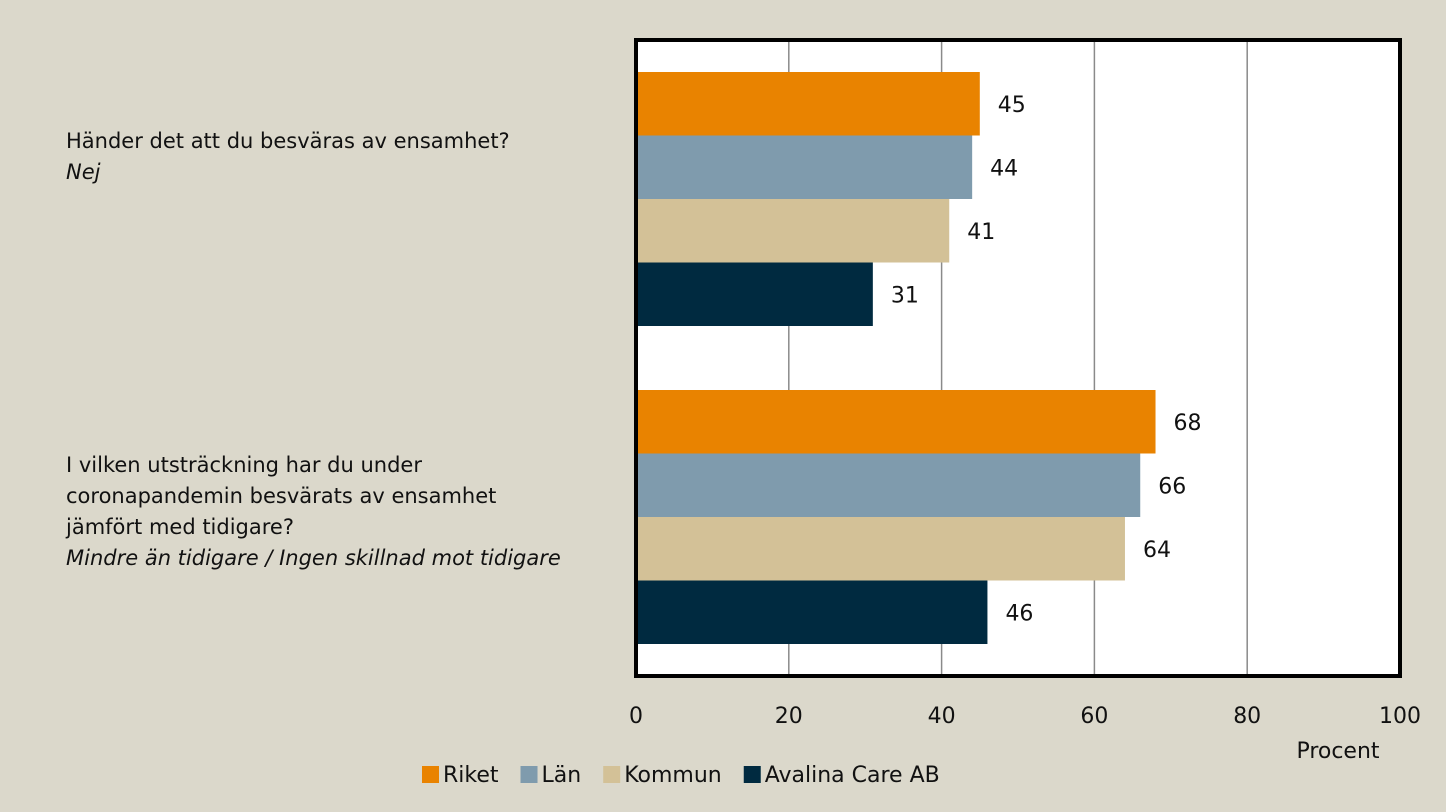 This screenshot has width=1446, height=812. What do you see at coordinates (1247, 716) in the screenshot?
I see `x-tick-label: 80` at bounding box center [1247, 716].